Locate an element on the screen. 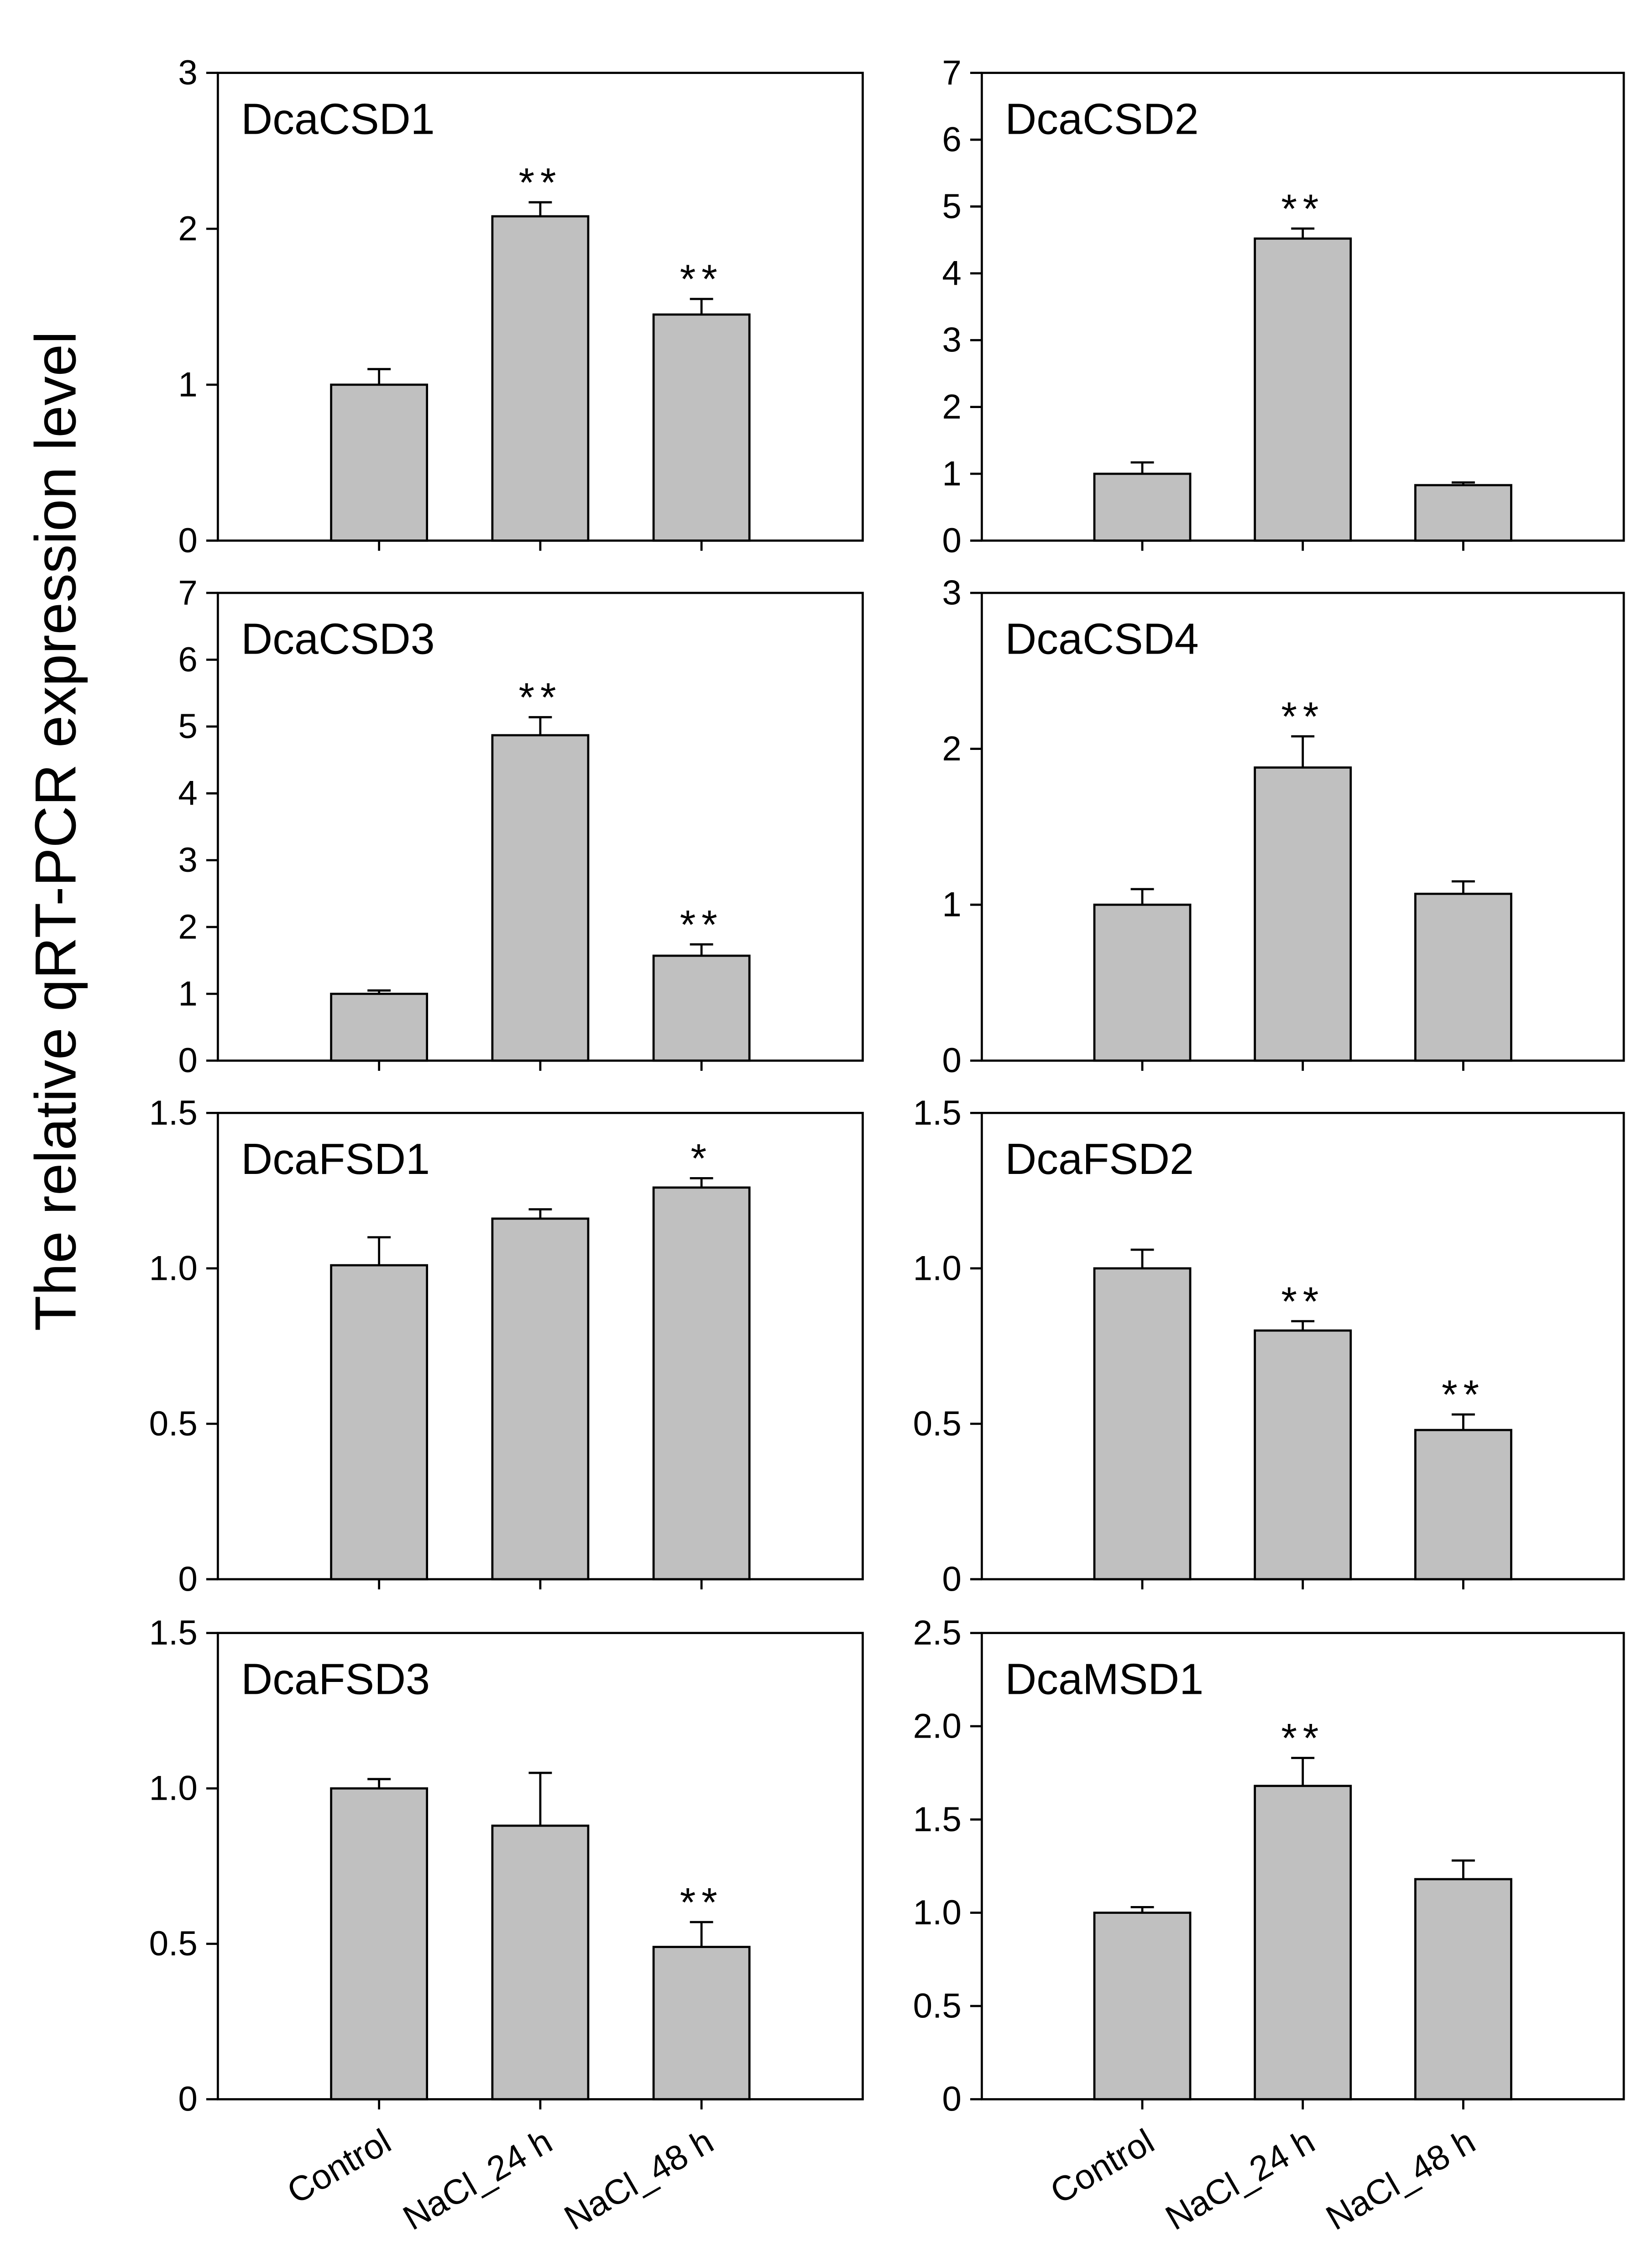 The width and height of the screenshot is (1647, 2268). y-tick-label: 2.5 is located at coordinates (937, 1632).